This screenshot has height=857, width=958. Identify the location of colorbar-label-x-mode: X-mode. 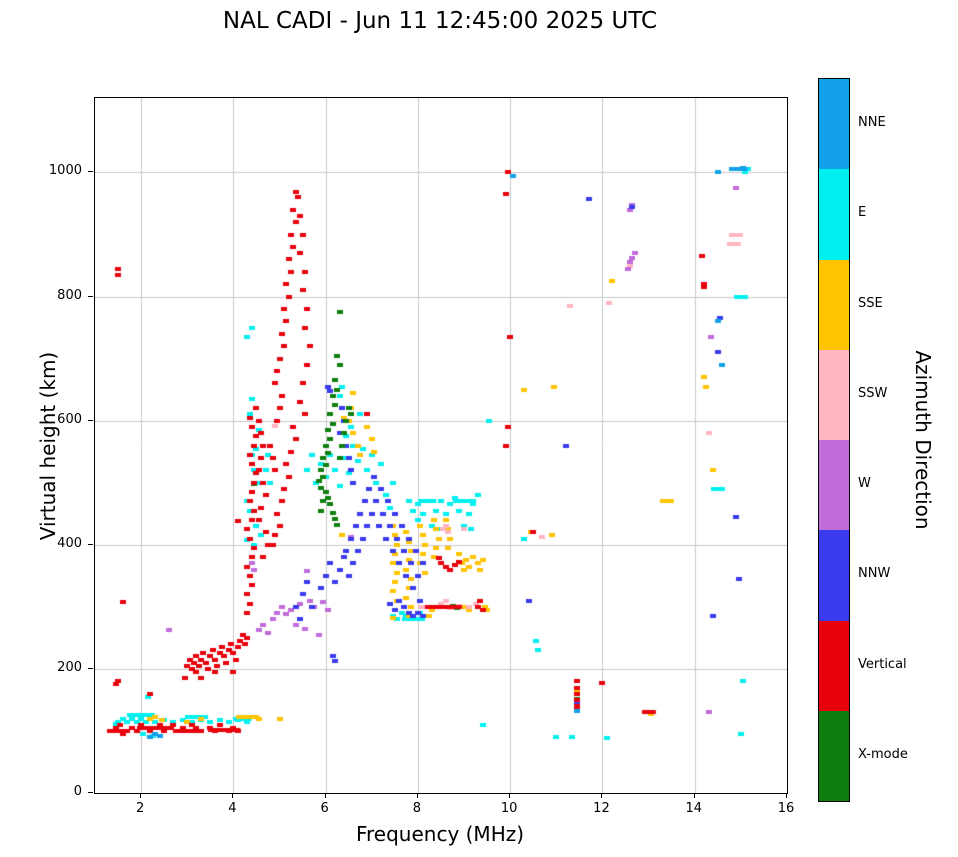
(883, 754).